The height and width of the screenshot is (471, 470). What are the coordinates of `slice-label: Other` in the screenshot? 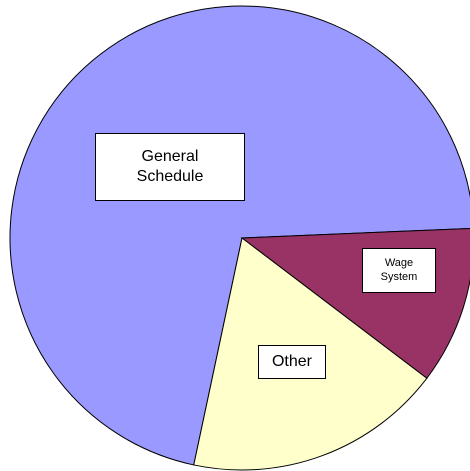 It's located at (292, 362).